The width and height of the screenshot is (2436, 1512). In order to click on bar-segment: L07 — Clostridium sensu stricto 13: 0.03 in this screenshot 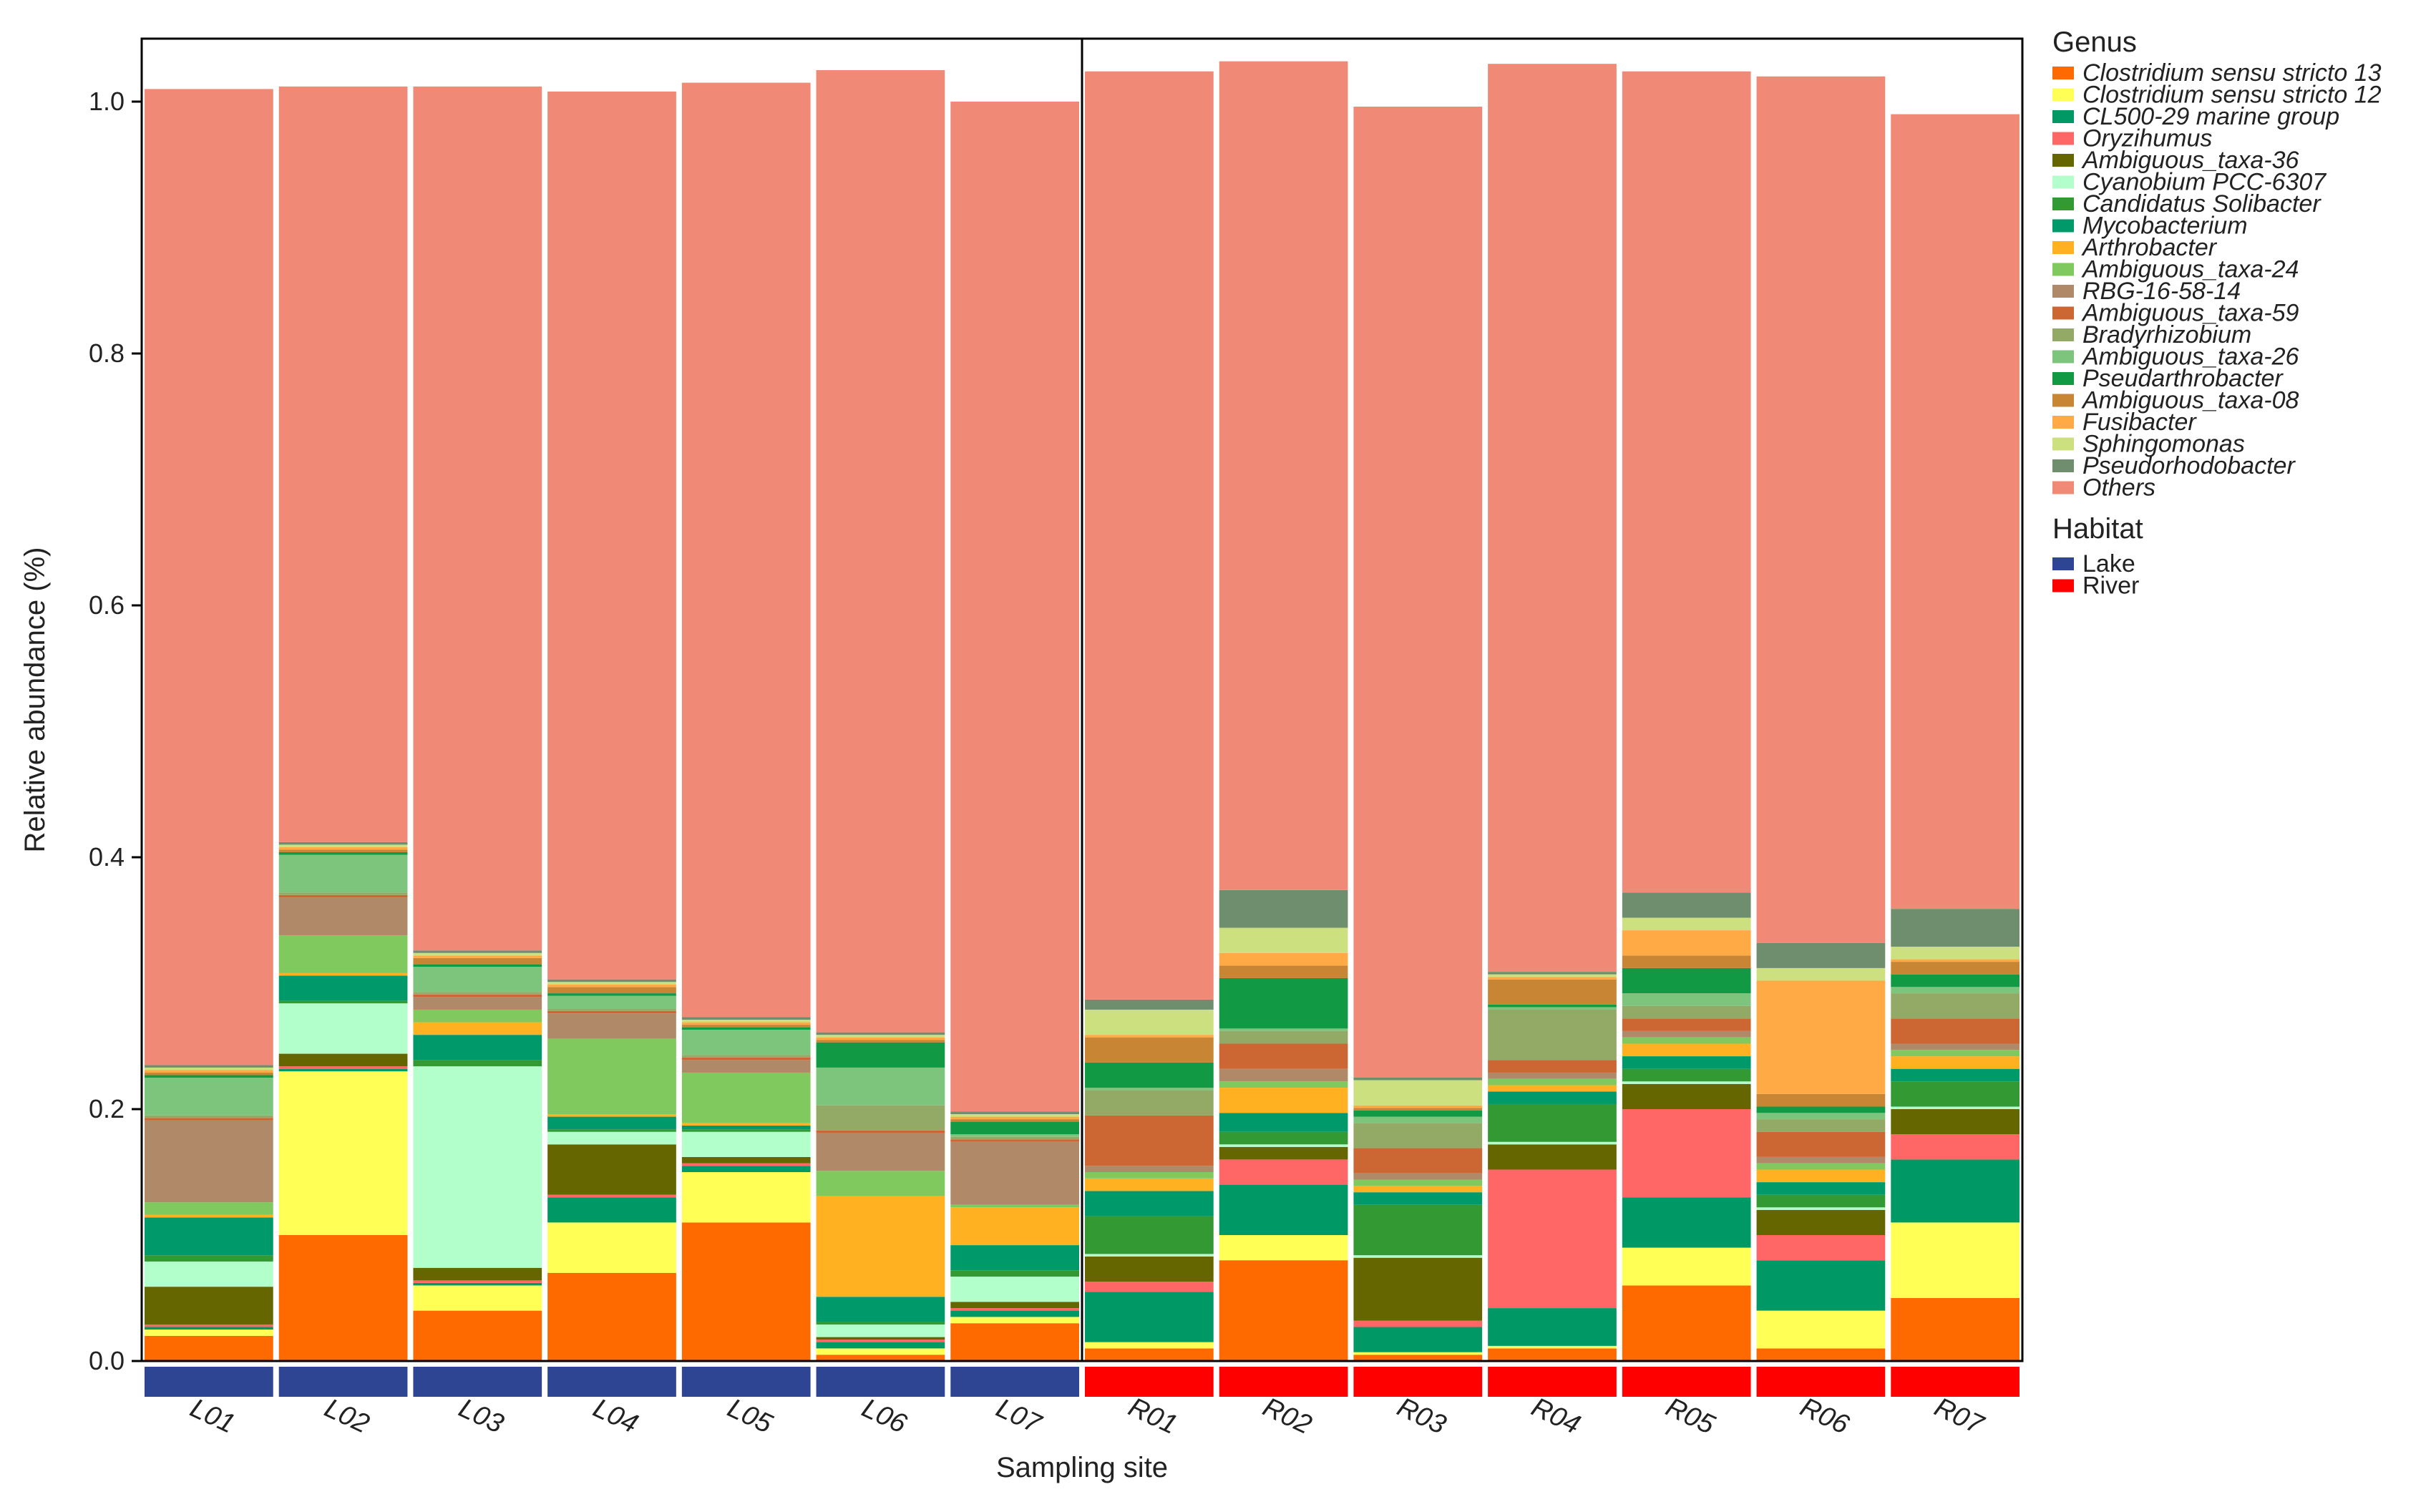, I will do `click(1014, 1342)`.